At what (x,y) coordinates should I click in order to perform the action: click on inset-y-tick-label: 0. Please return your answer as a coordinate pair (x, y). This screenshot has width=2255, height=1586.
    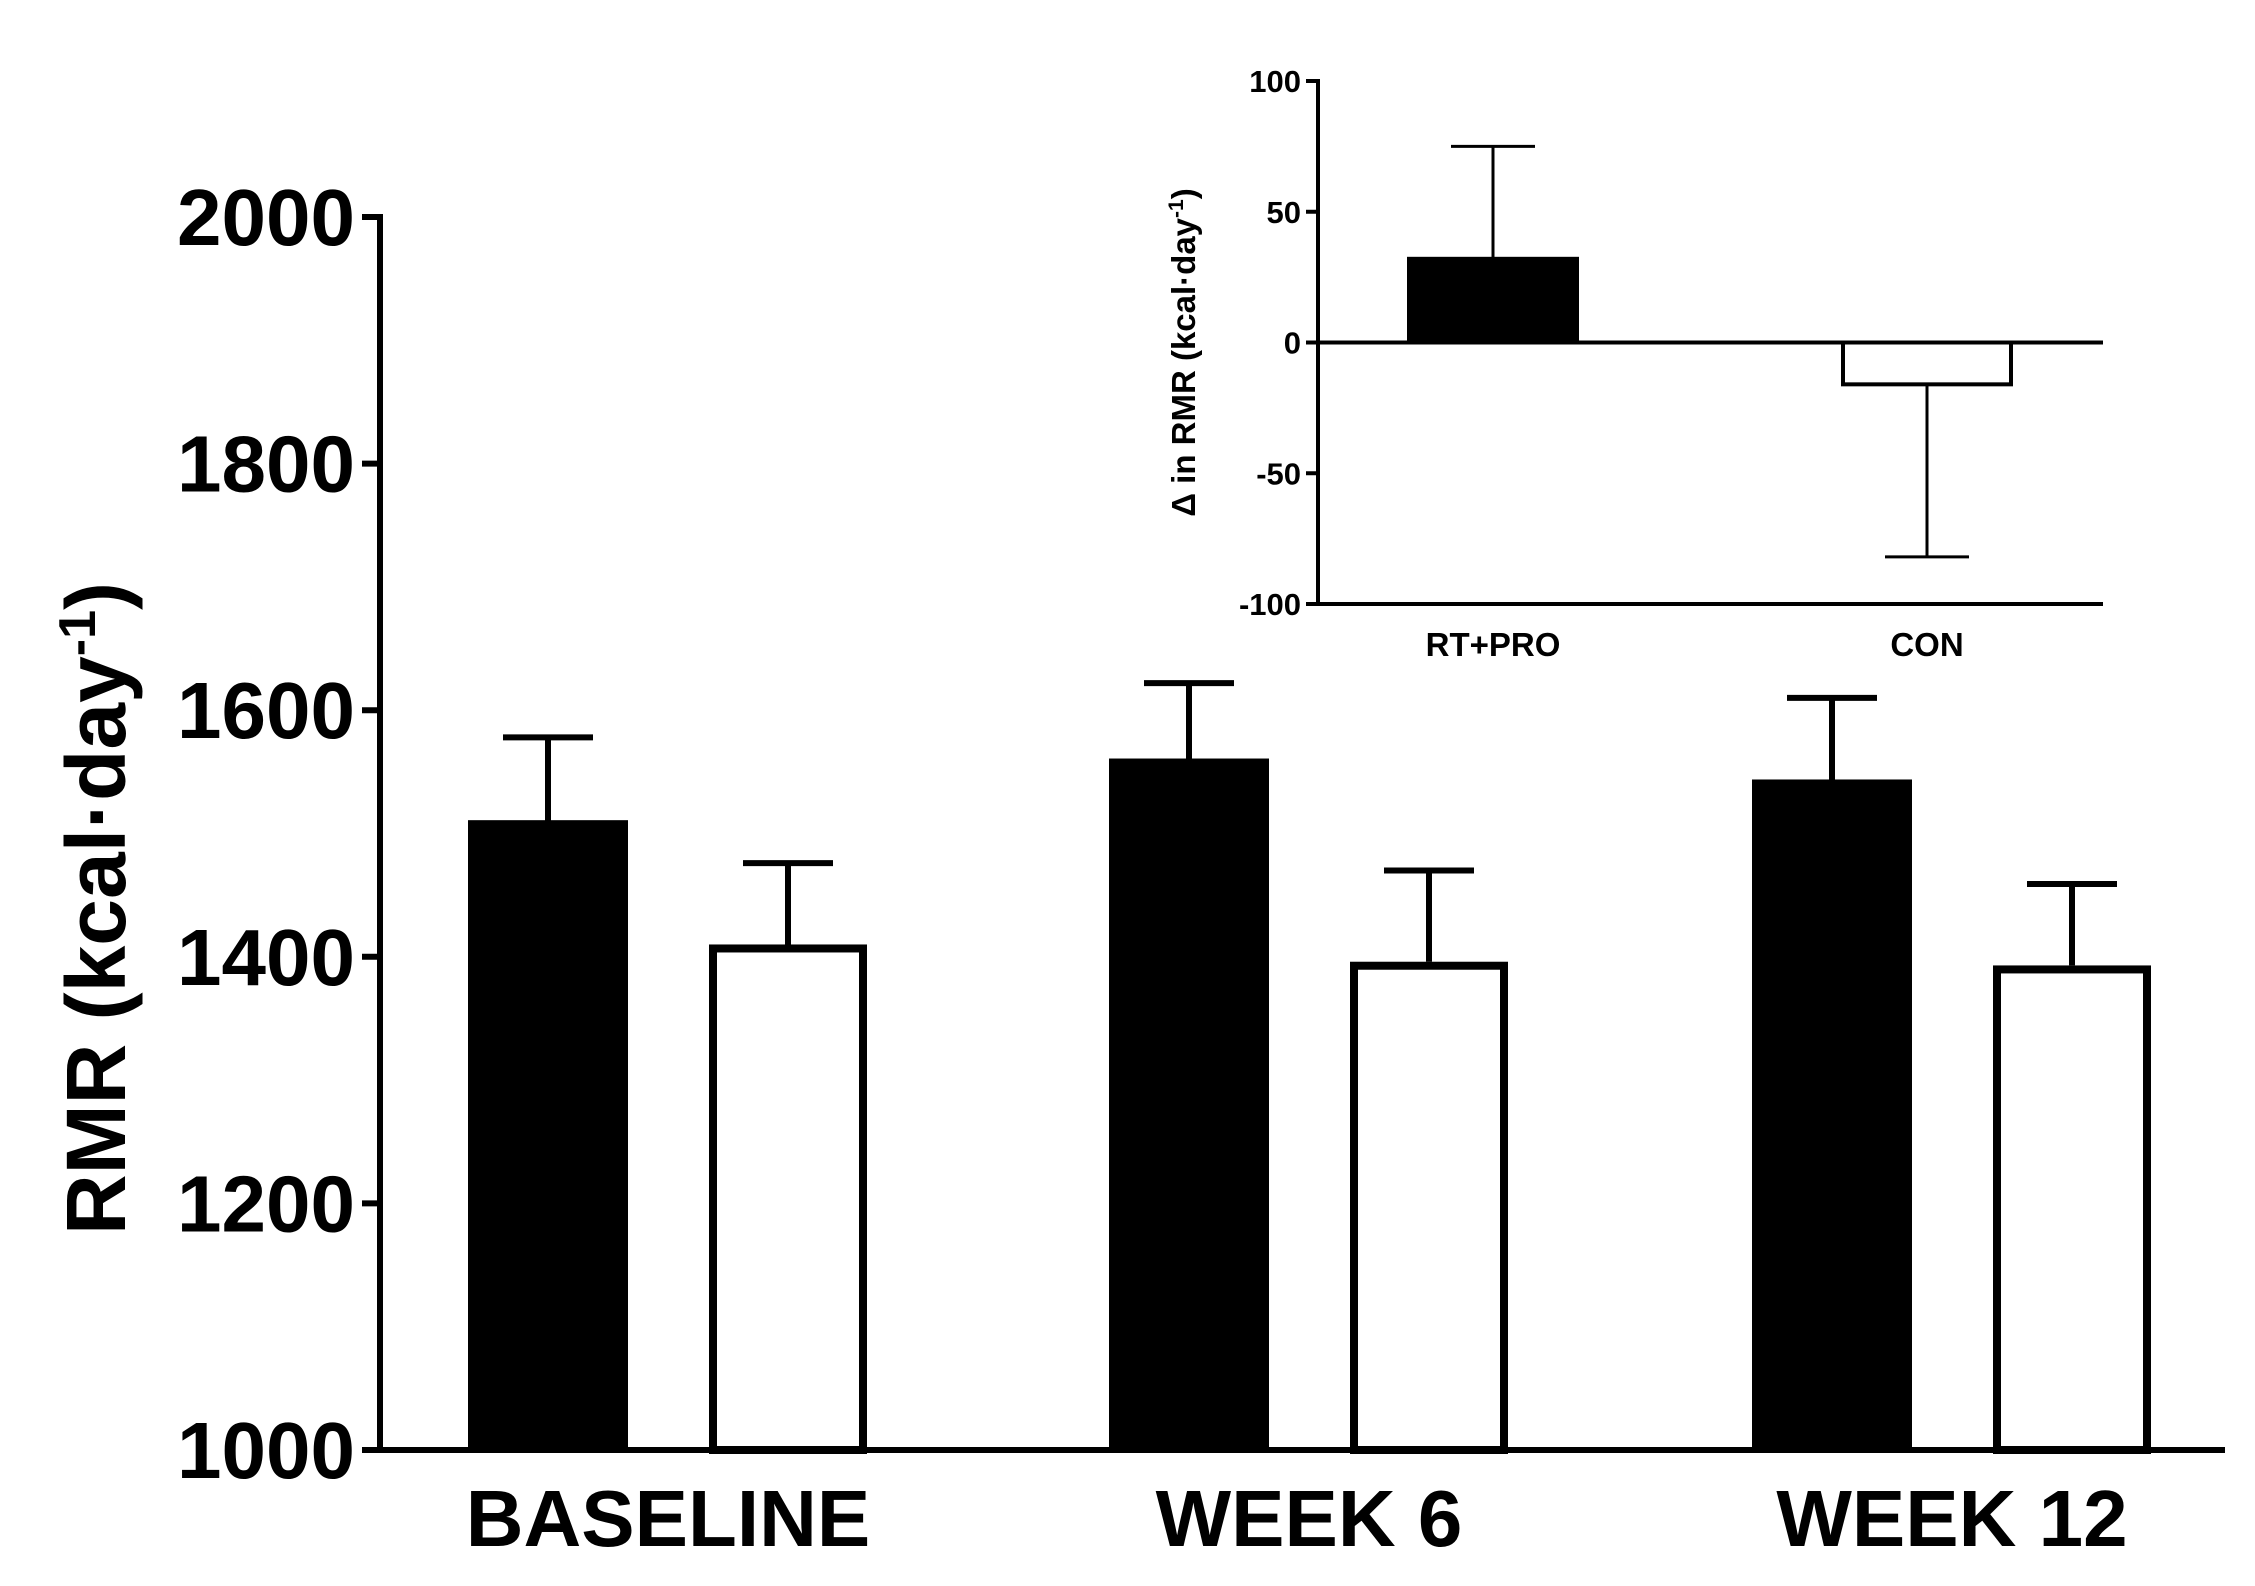
    Looking at the image, I should click on (1292, 343).